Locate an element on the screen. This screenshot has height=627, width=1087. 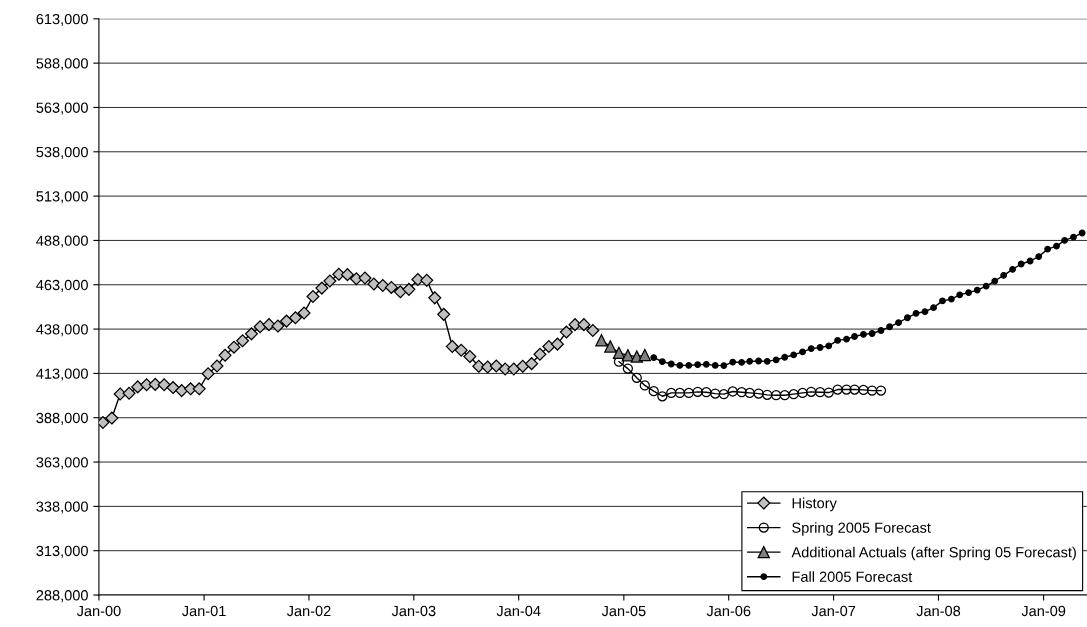
y-tick-label: 438,000 is located at coordinates (62, 330).